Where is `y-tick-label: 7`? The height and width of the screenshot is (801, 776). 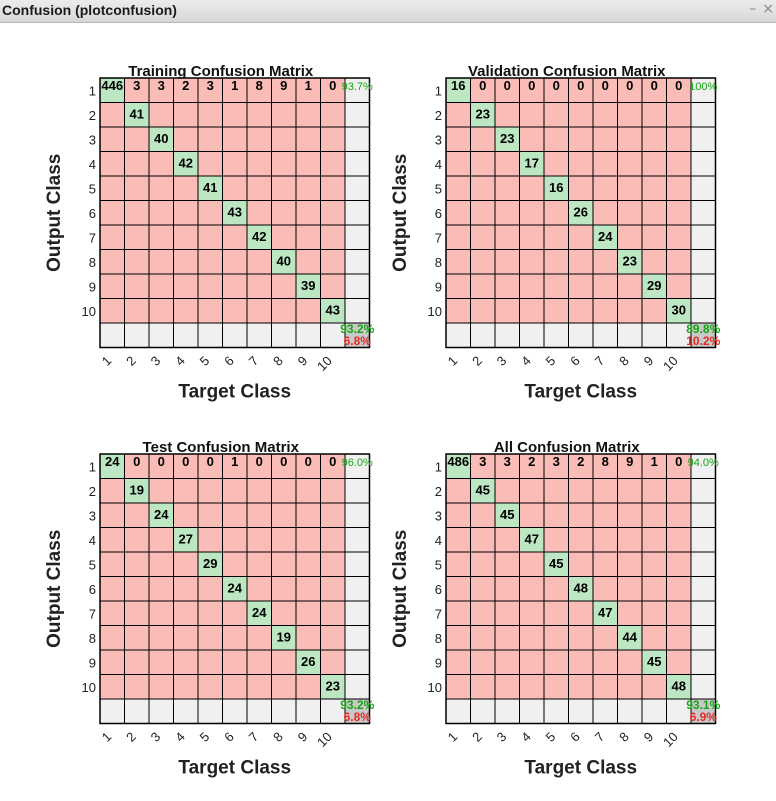
y-tick-label: 7 is located at coordinates (438, 613).